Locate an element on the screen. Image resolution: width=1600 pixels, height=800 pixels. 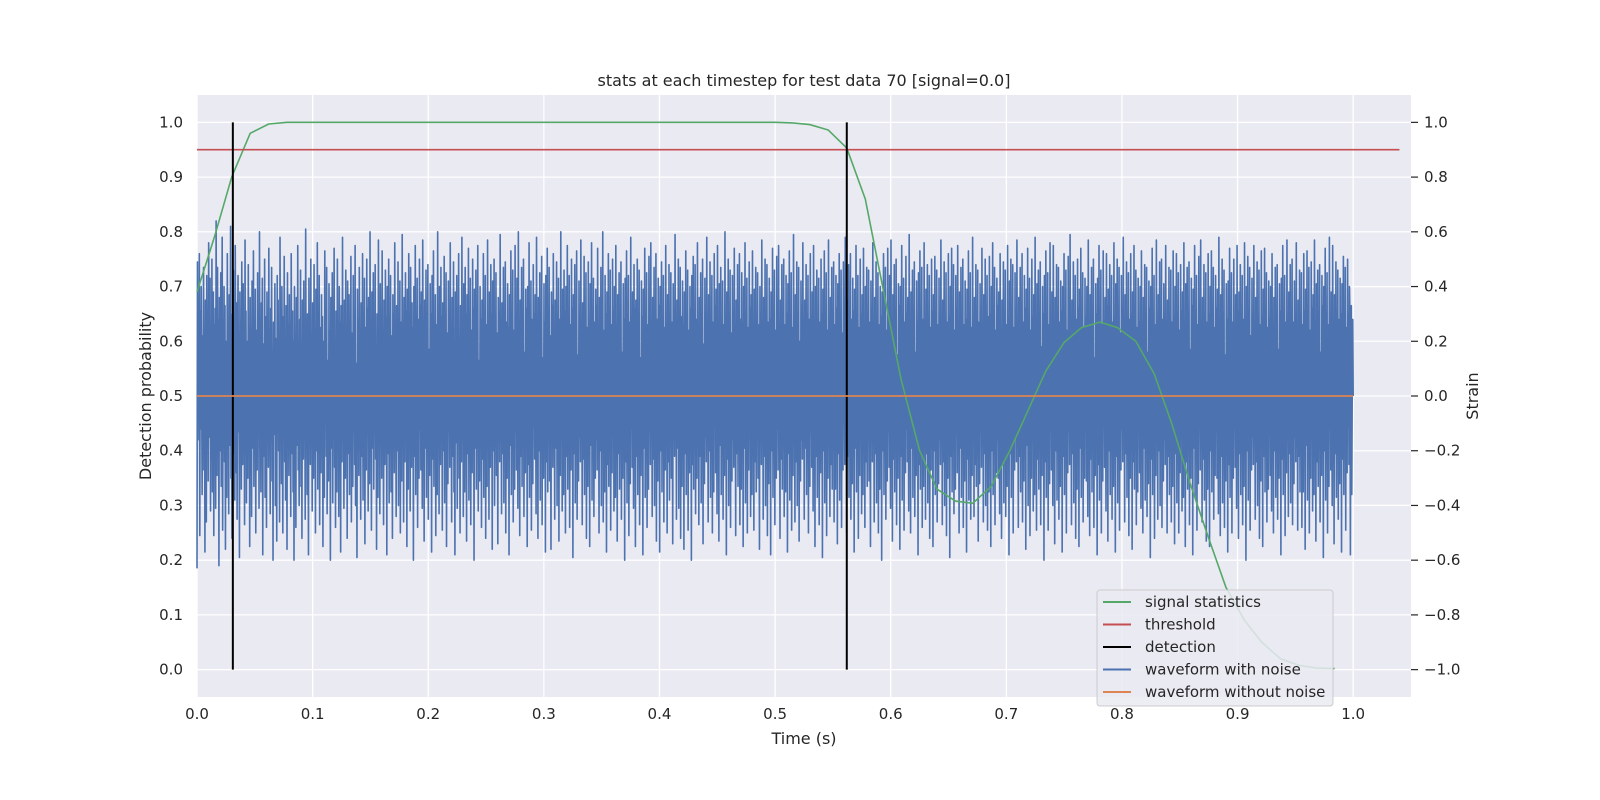
y-right-axis-label: Strain is located at coordinates (1472, 395).